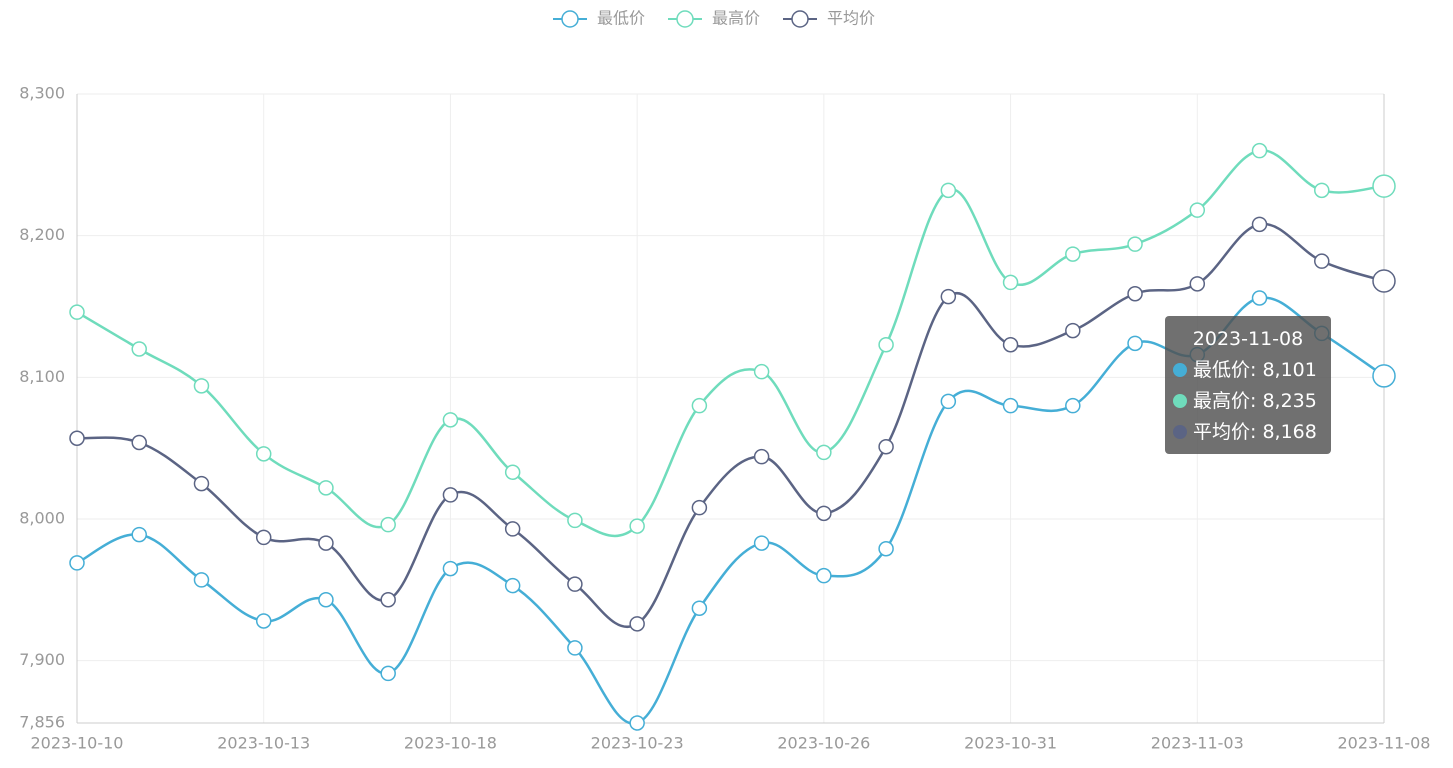 The height and width of the screenshot is (768, 1453). Describe the element at coordinates (263, 743) in the screenshot. I see `x-tick-label: 2023-10-13` at that location.